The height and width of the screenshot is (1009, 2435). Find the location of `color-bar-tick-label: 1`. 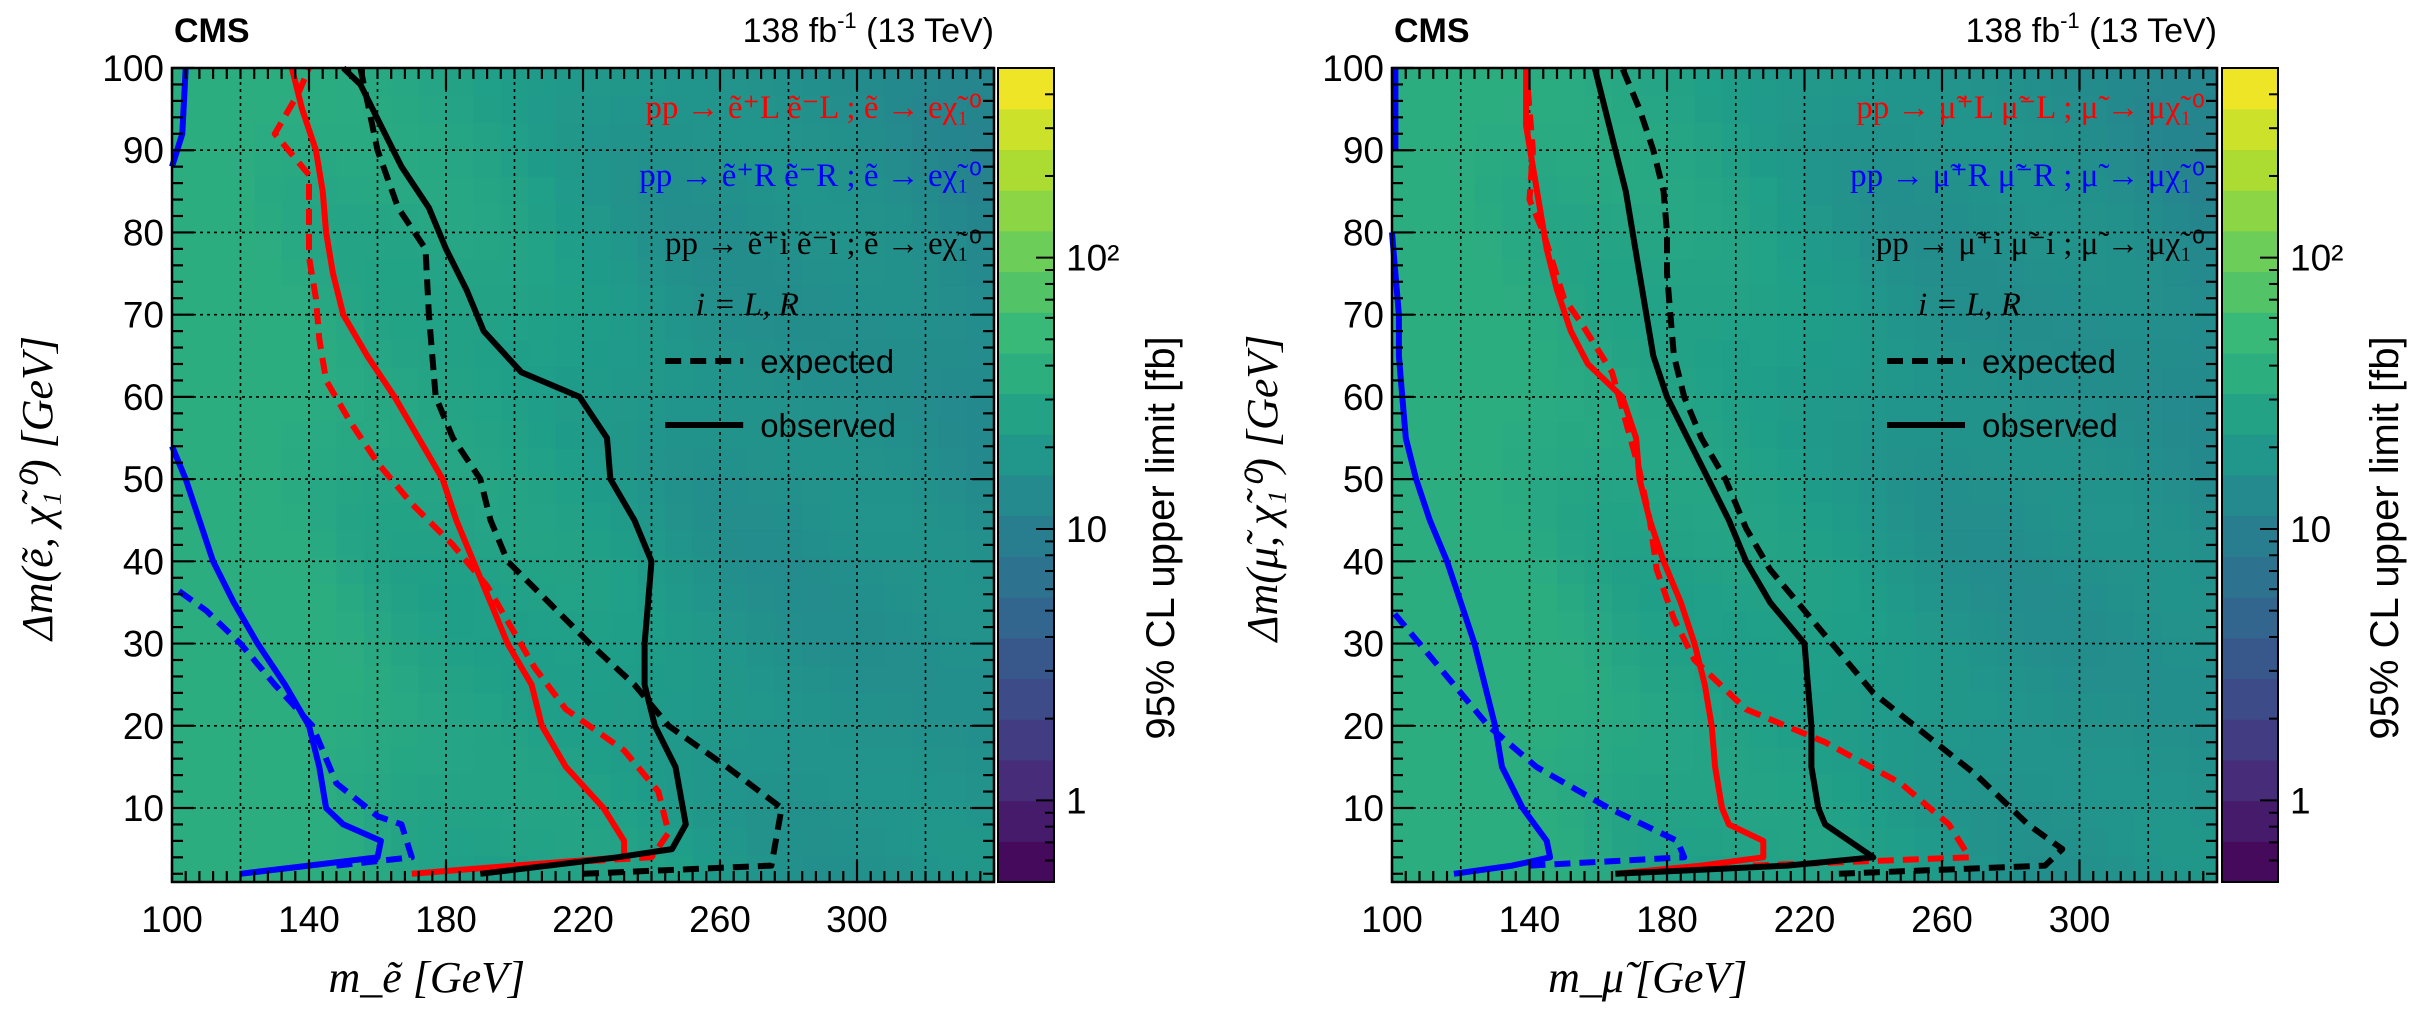

color-bar-tick-label: 1 is located at coordinates (2300, 800).